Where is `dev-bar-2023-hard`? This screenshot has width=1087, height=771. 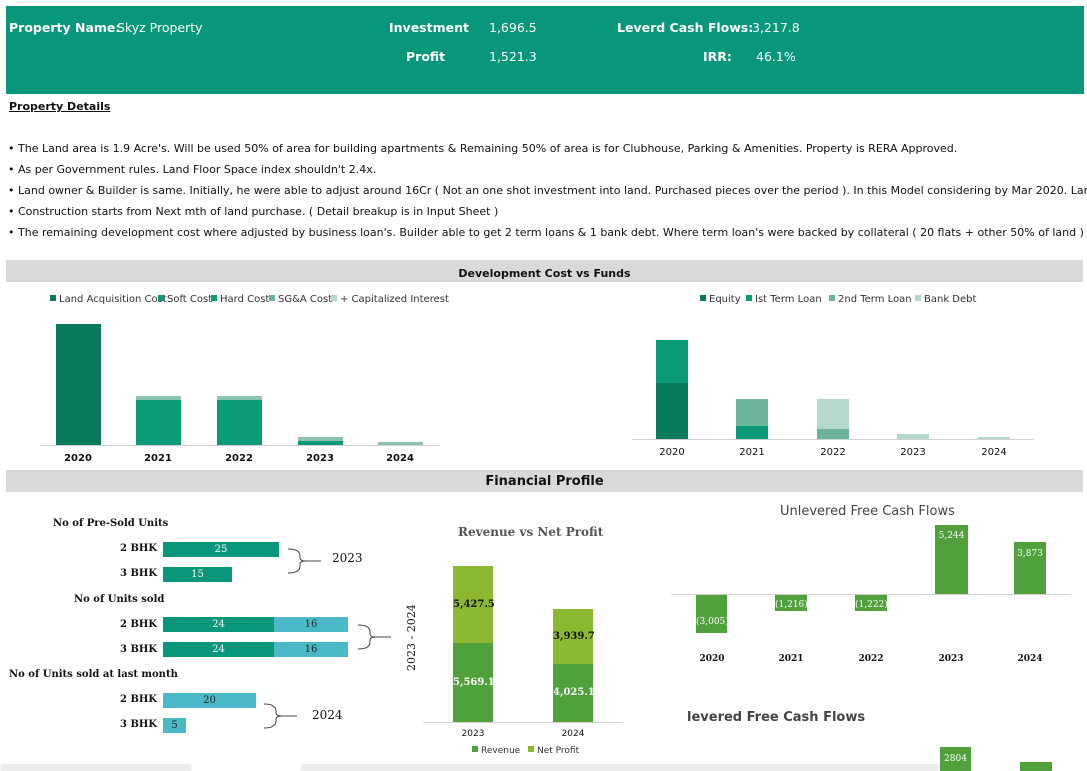
dev-bar-2023-hard is located at coordinates (320, 443).